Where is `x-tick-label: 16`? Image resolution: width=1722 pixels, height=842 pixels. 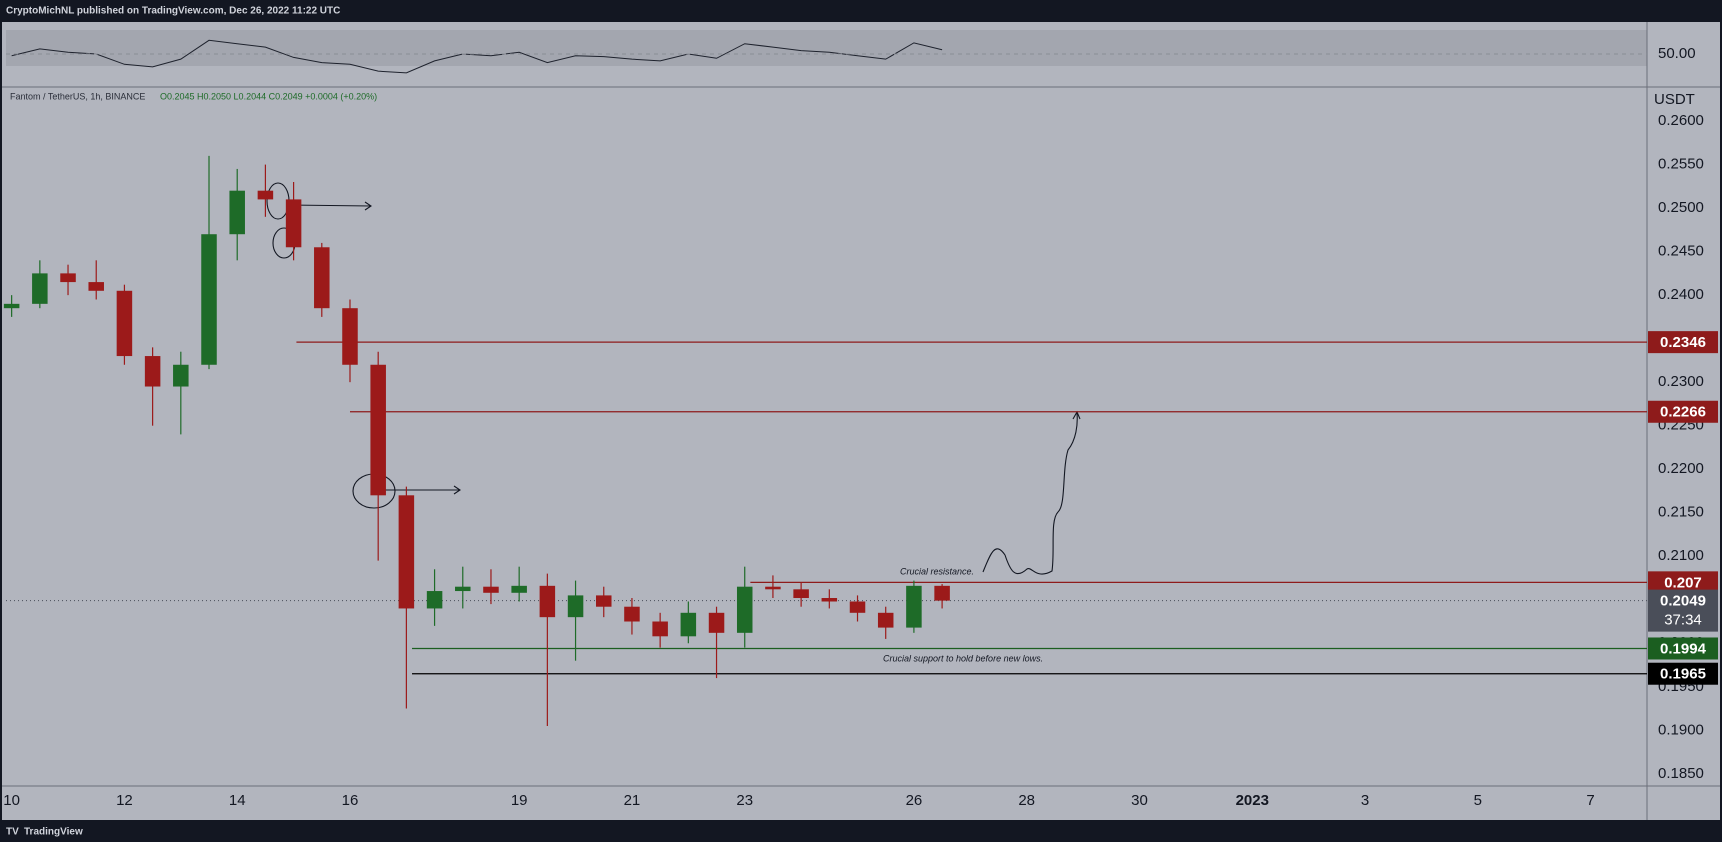 x-tick-label: 16 is located at coordinates (350, 800).